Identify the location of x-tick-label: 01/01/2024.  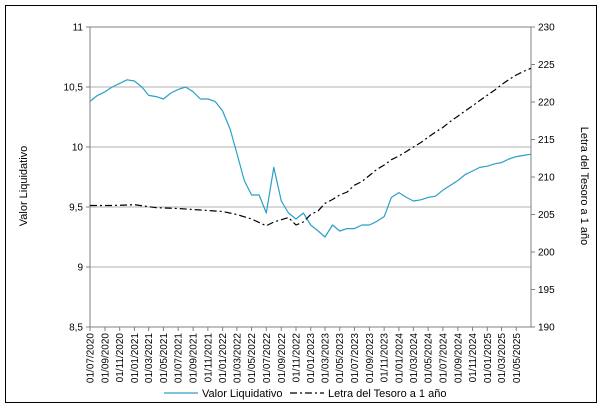
(399, 358).